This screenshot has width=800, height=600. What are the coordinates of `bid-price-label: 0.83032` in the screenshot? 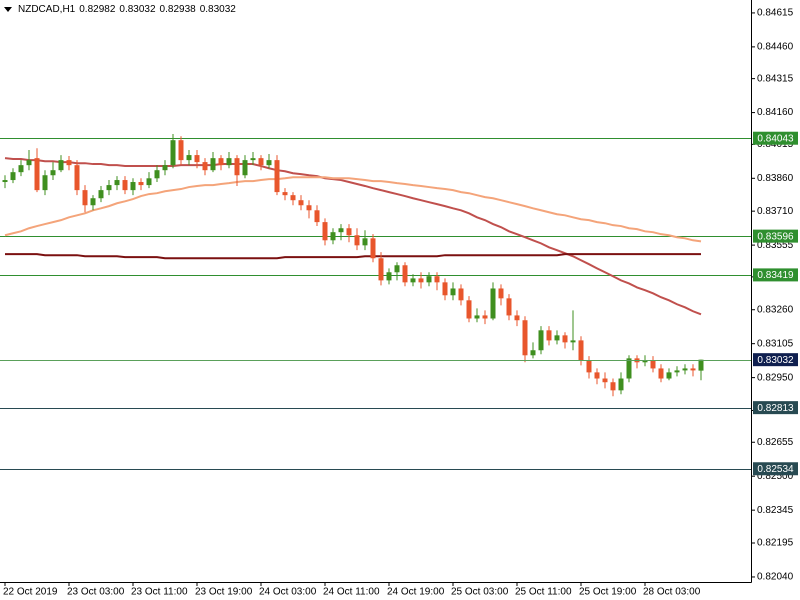 It's located at (775, 360).